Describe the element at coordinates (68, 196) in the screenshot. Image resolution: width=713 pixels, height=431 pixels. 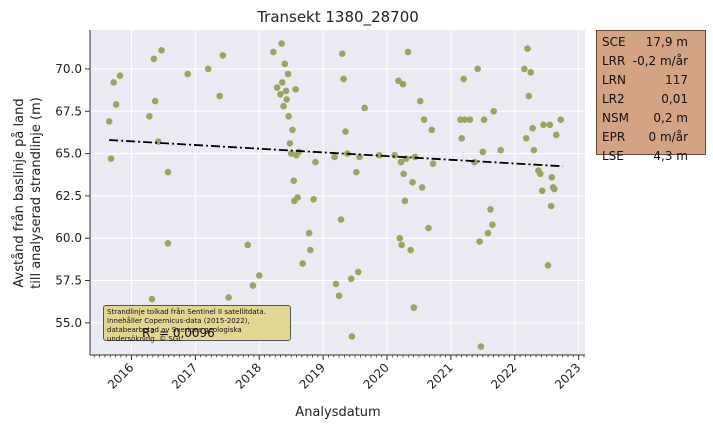
I see `y-tick-label: 62.5` at that location.